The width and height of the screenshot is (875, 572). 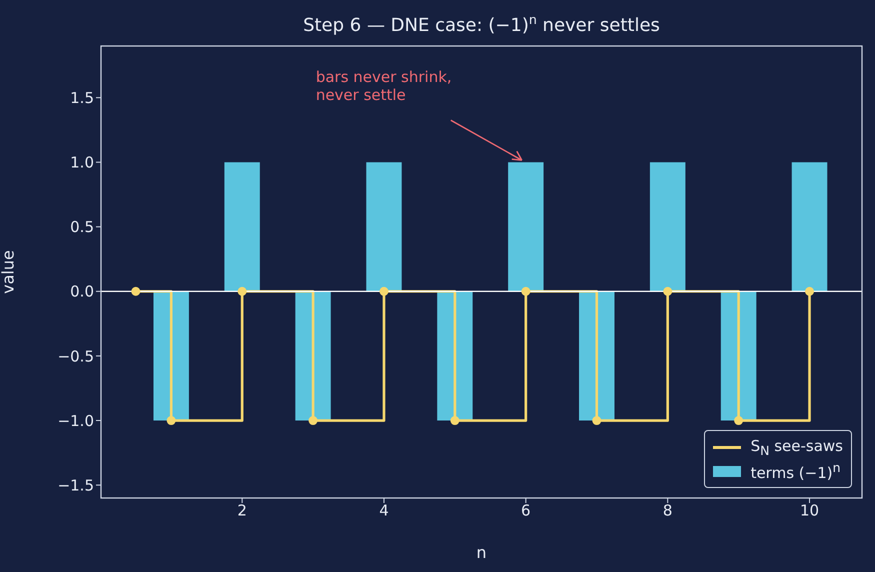 What do you see at coordinates (810, 511) in the screenshot?
I see `x-tick-label: 10` at bounding box center [810, 511].